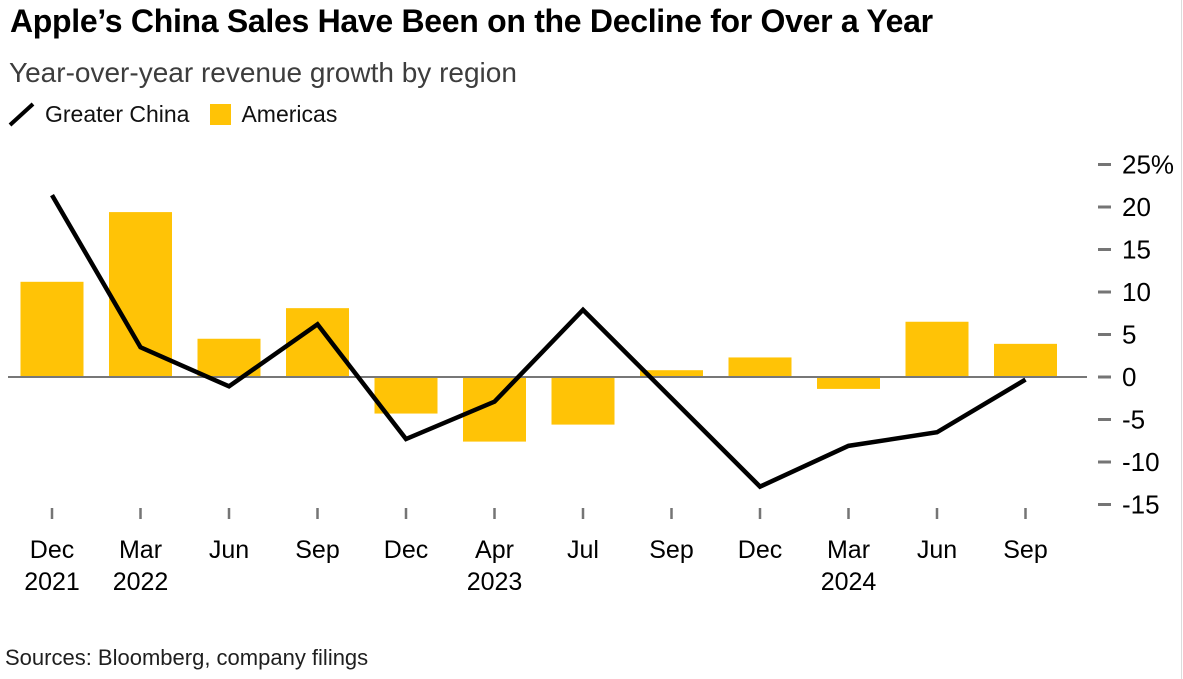  I want to click on y-tick-label: -10, so click(1141, 462).